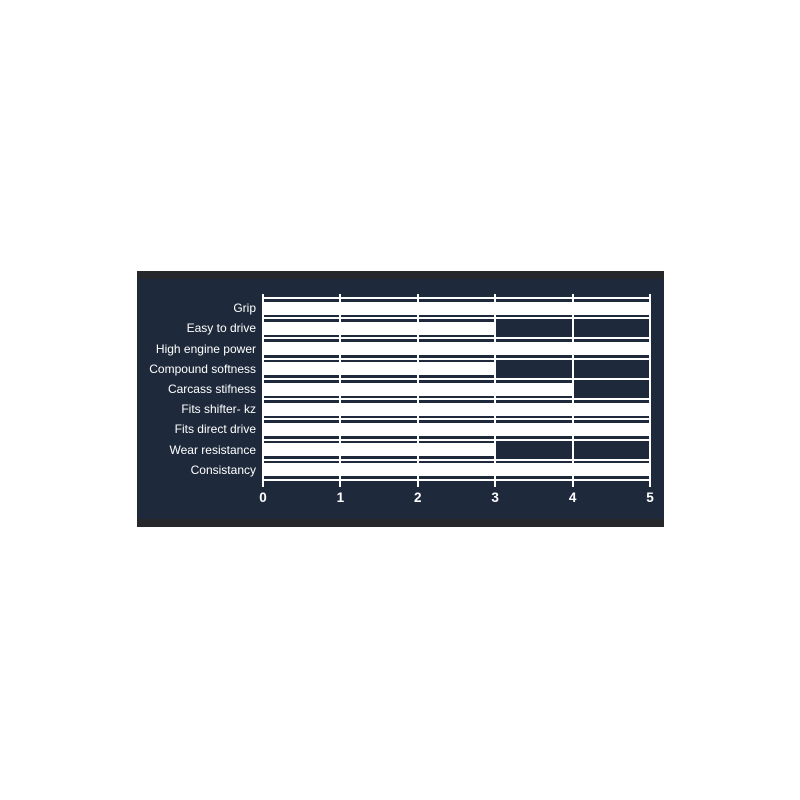 Image resolution: width=800 pixels, height=800 pixels. I want to click on x-tick-label: 3, so click(495, 497).